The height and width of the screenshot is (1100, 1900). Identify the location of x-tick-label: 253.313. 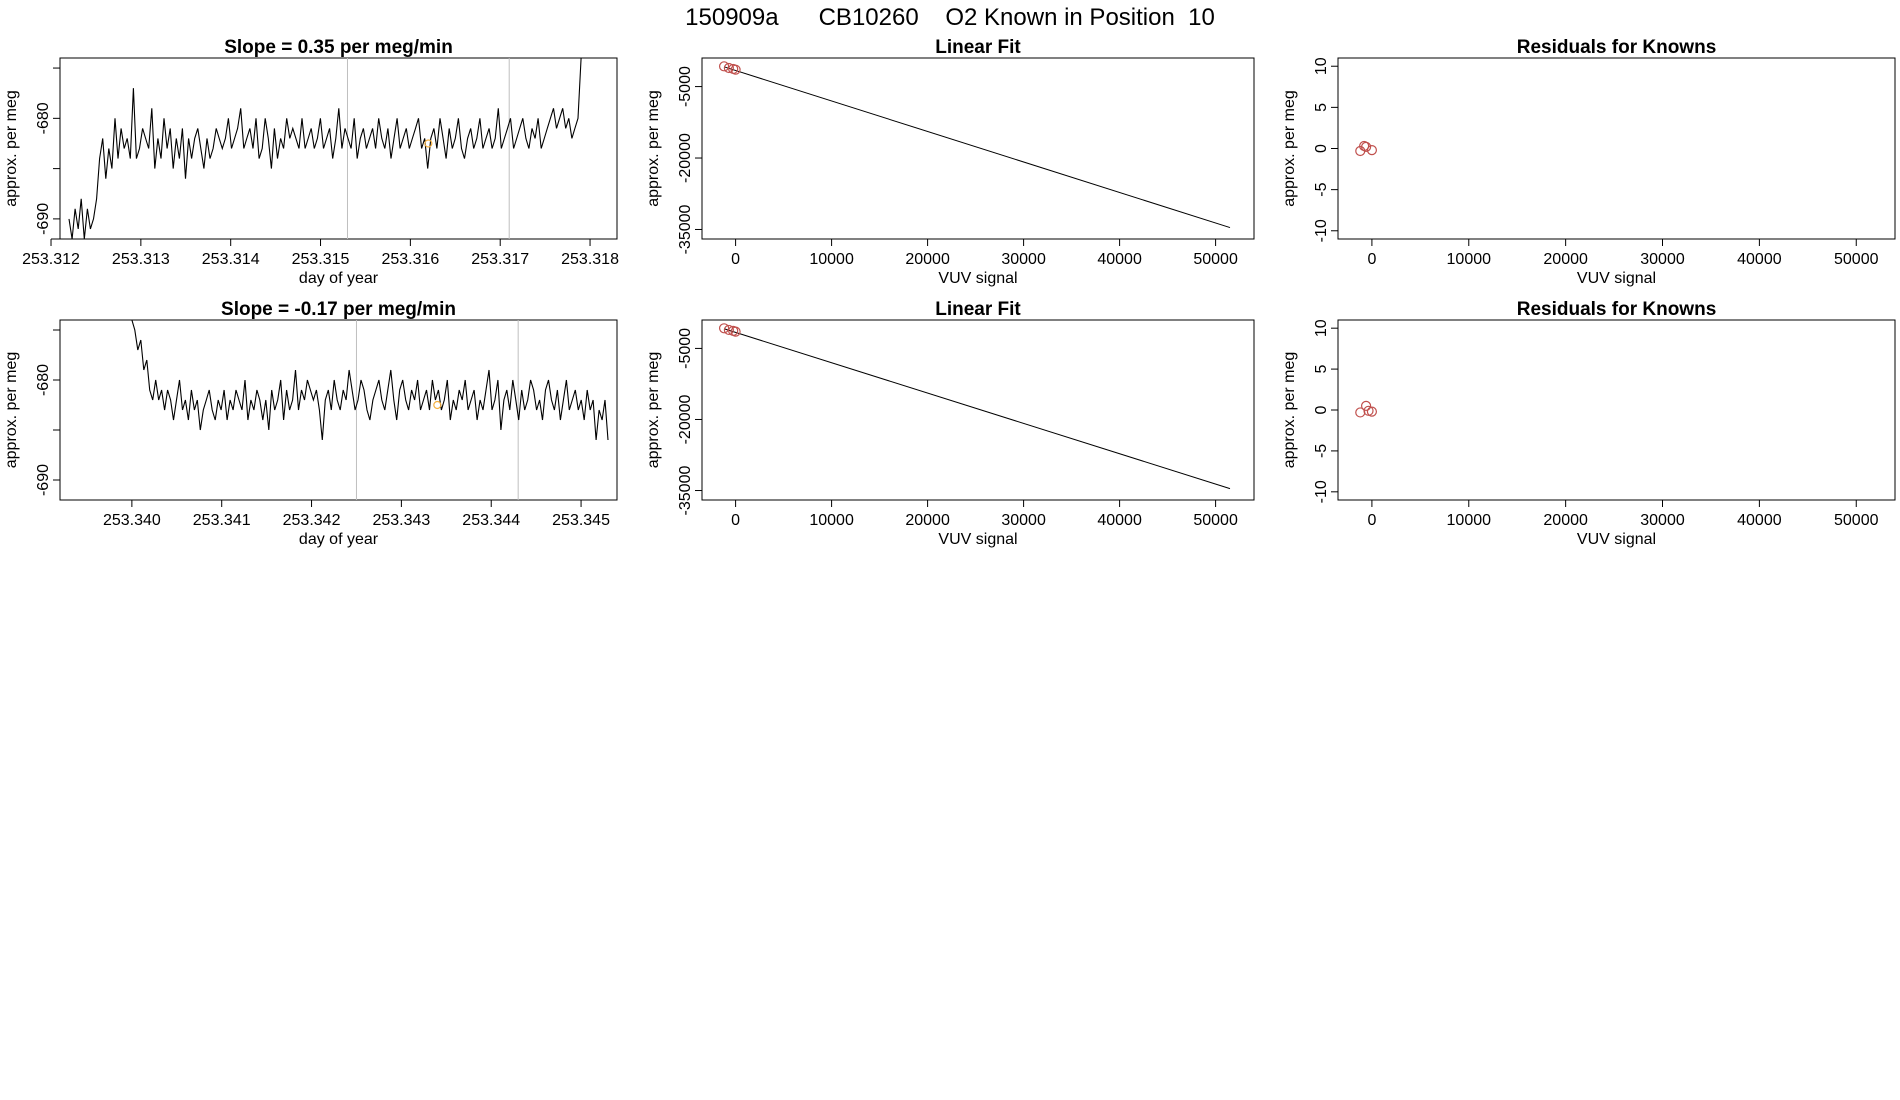
(141, 259).